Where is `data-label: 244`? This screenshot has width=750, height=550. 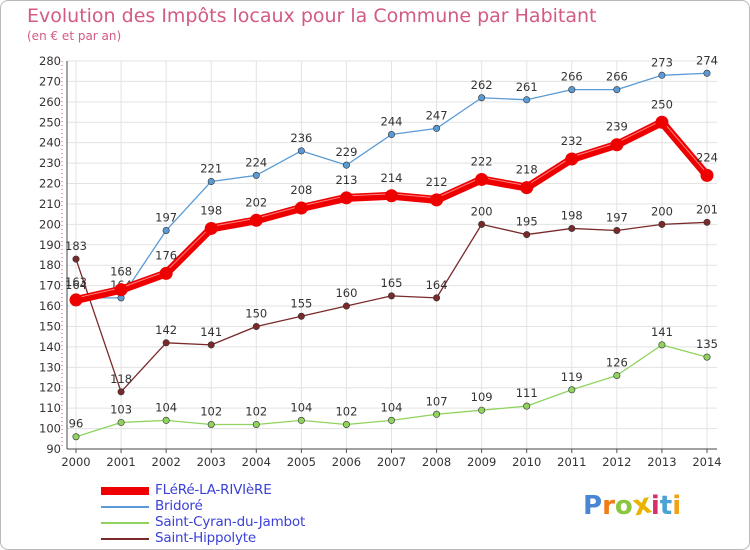
data-label: 244 is located at coordinates (392, 122).